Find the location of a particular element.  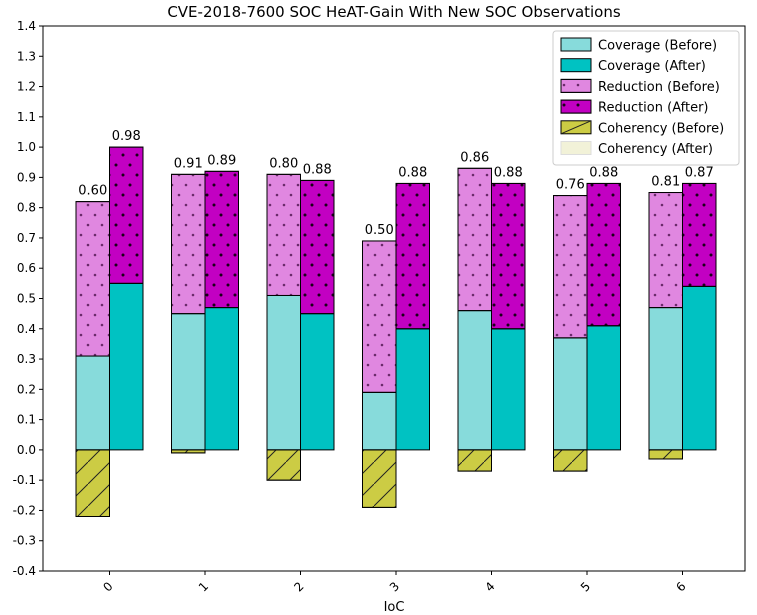

value-label-before: 0.60 is located at coordinates (92, 191).